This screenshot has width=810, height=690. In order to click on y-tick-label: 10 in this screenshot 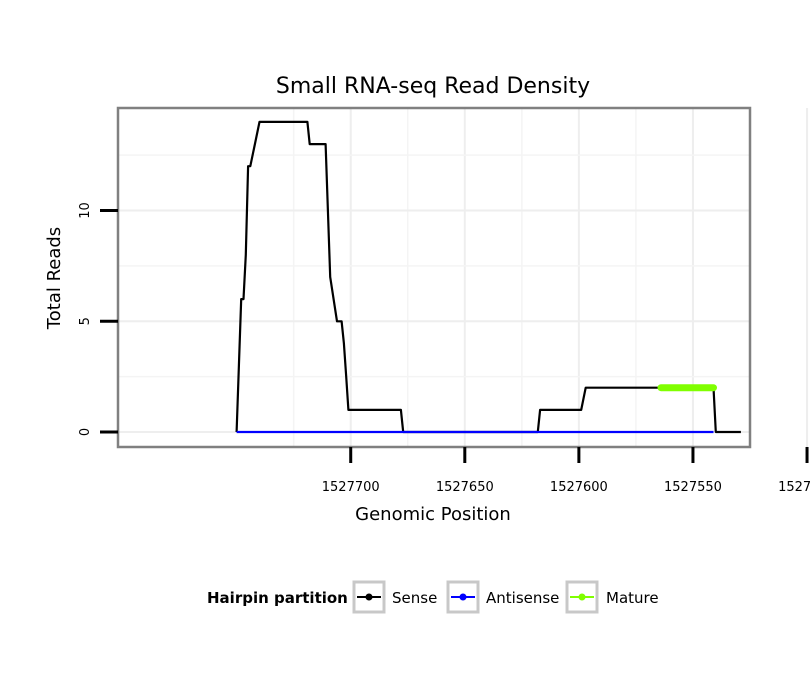, I will do `click(85, 210)`.